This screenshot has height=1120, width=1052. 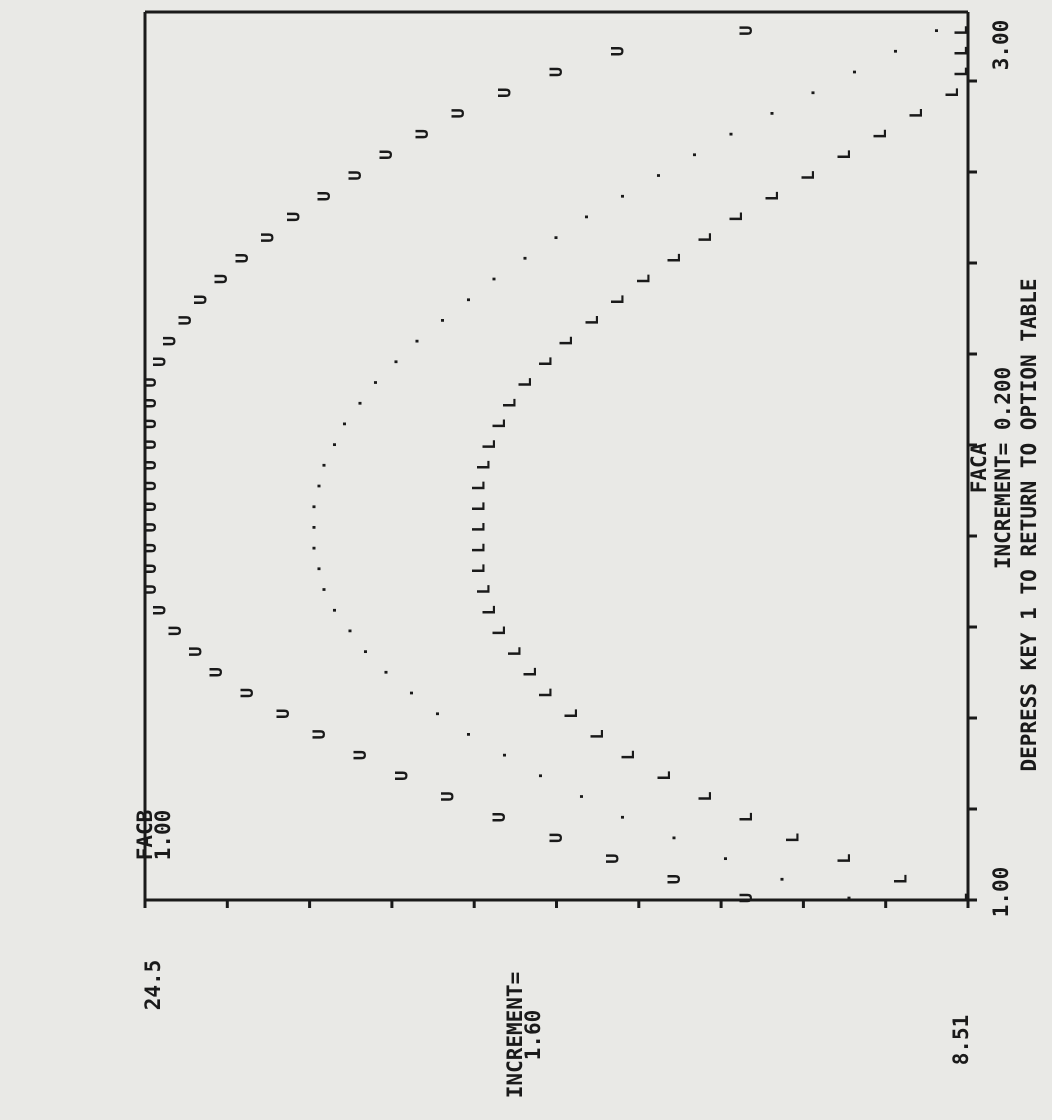 What do you see at coordinates (961, 1040) in the screenshot?
I see `y-tick-label-min: 8.51` at bounding box center [961, 1040].